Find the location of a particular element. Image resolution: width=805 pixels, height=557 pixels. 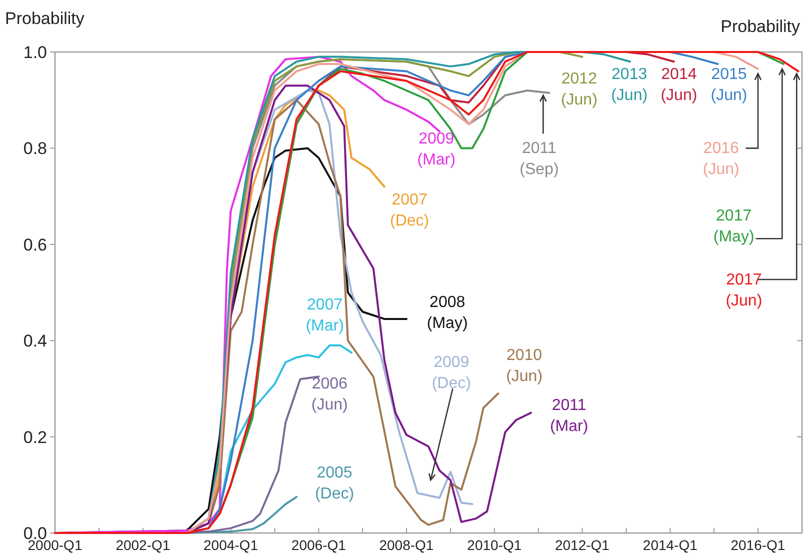

series-label: 2005 (Dec) is located at coordinates (334, 483).